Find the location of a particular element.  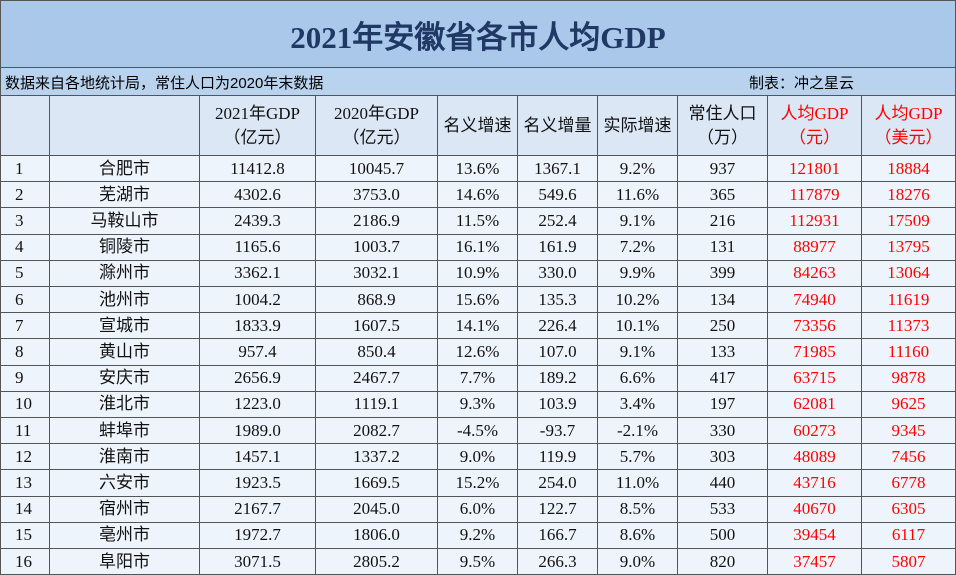

cell-text: 10.9% is located at coordinates (477, 273).